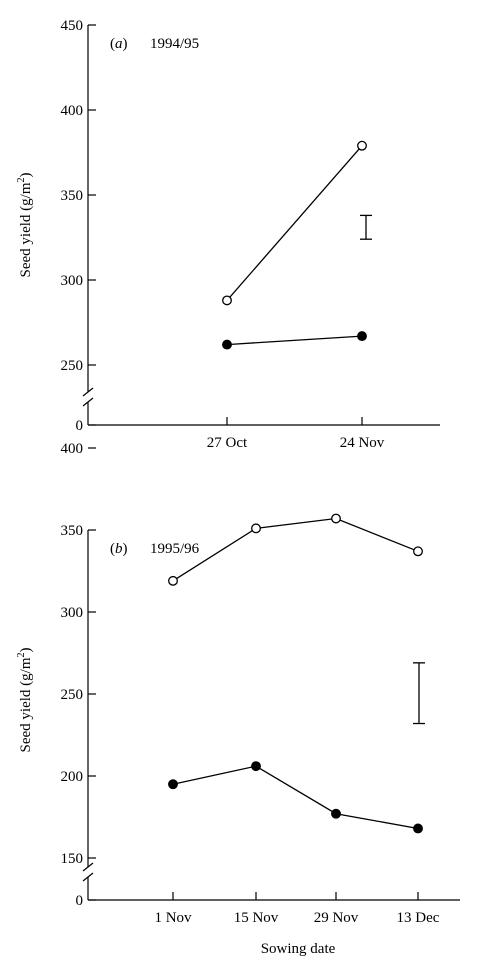 The height and width of the screenshot is (967, 489). Describe the element at coordinates (298, 949) in the screenshot. I see `x-axis-title: Sowing date` at that location.